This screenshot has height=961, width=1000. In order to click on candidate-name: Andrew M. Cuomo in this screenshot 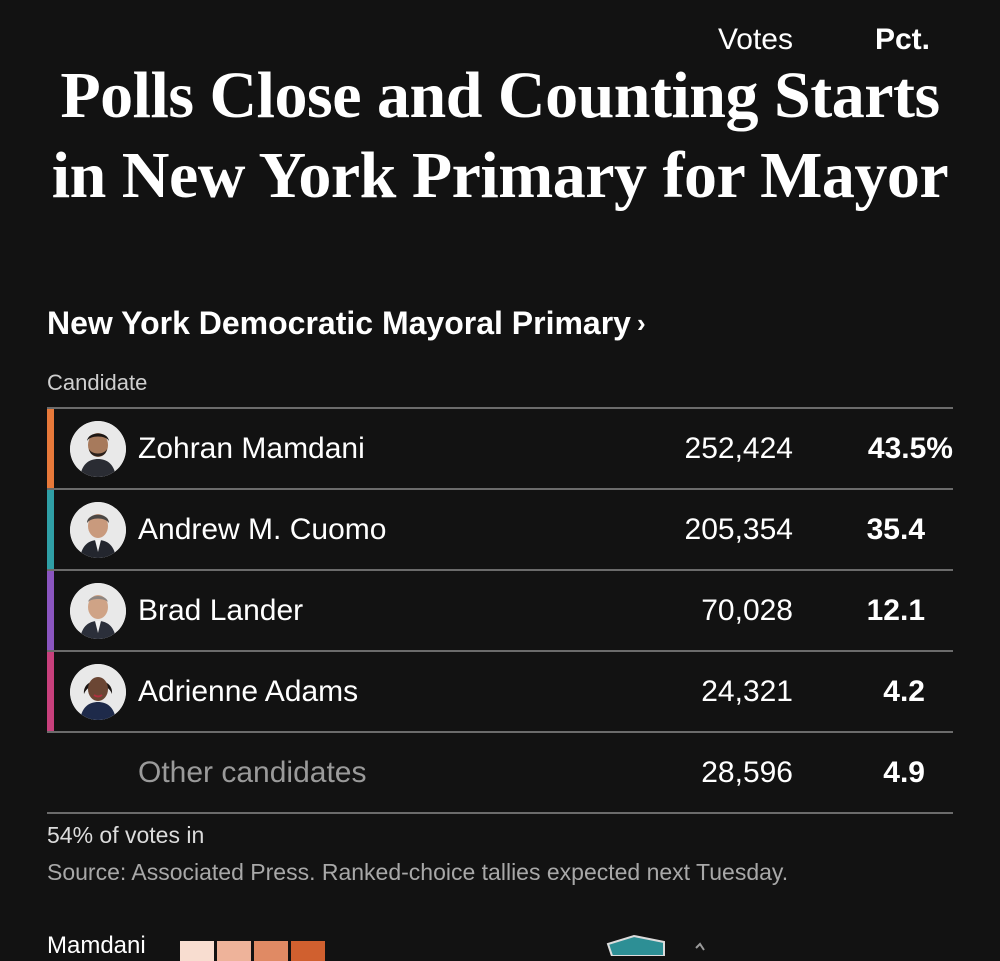, I will do `click(262, 529)`.